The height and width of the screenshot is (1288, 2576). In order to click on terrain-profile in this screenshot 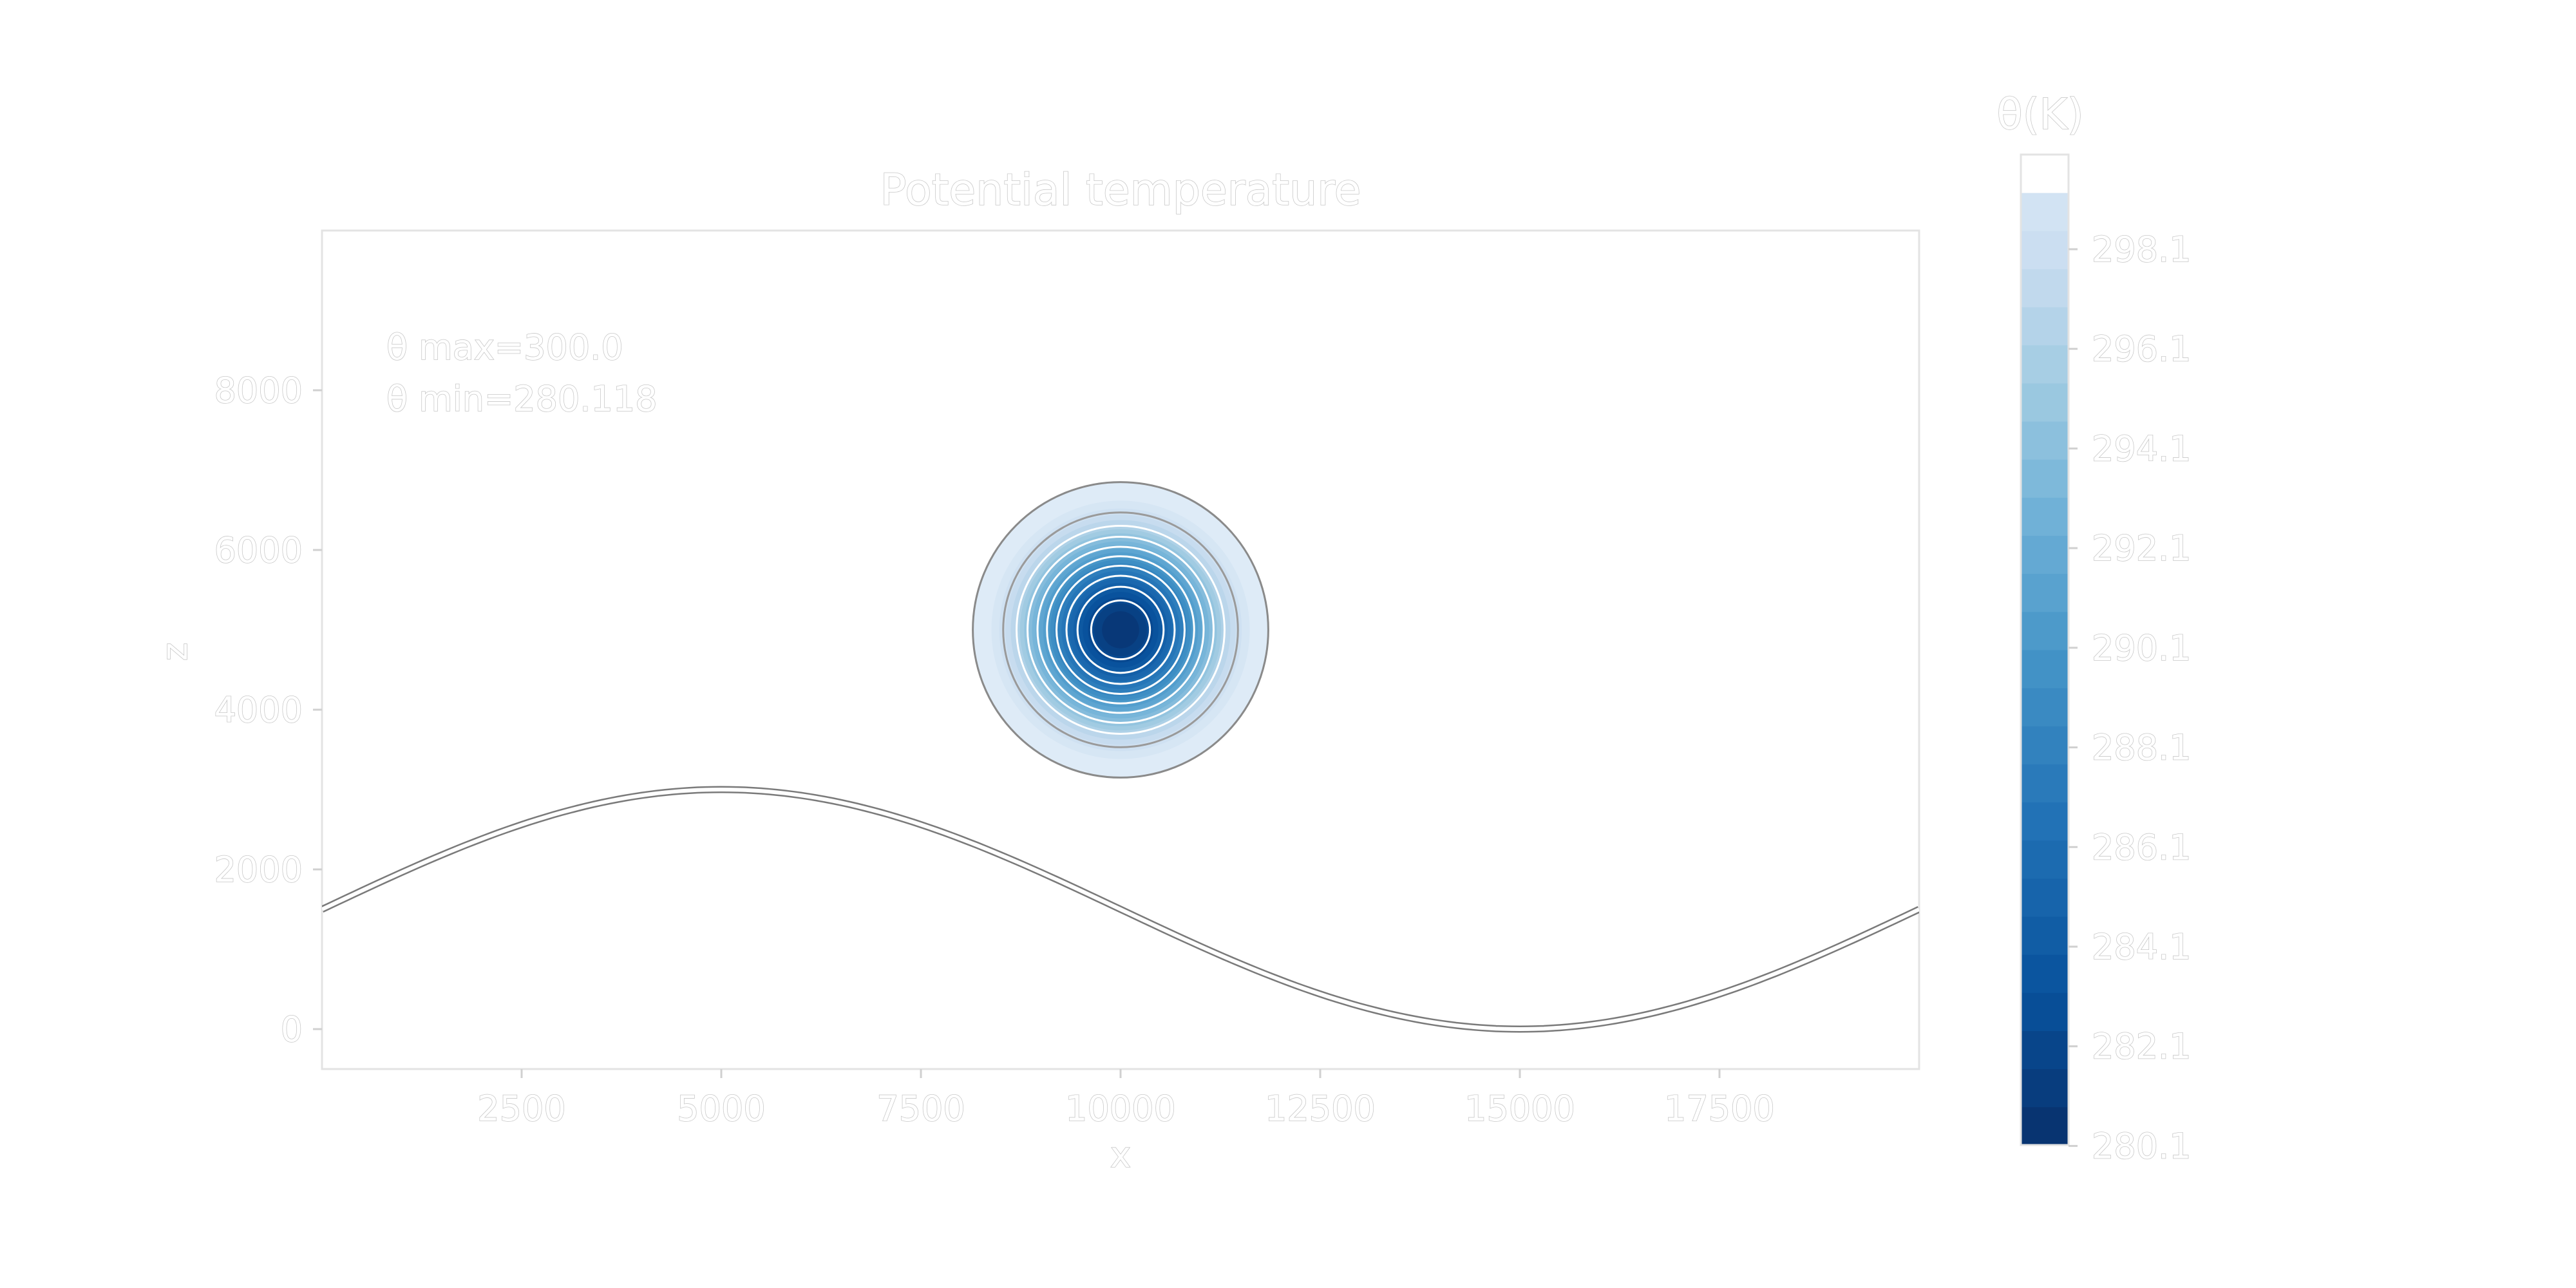, I will do `click(1121, 910)`.